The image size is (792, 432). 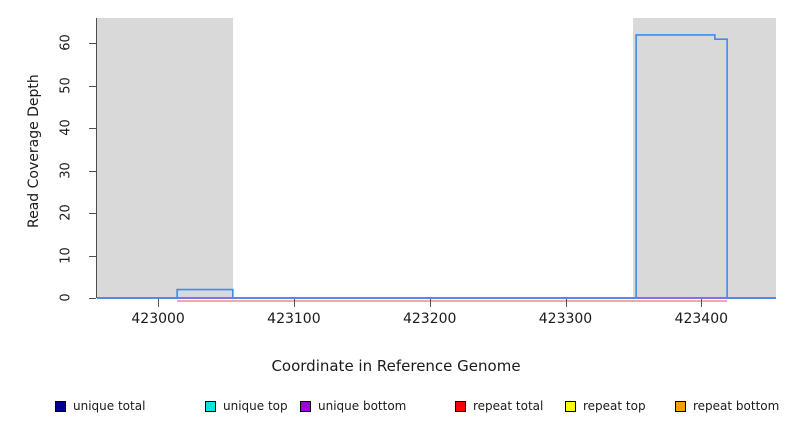 I want to click on x-tick-label: 423000, so click(x=158, y=319).